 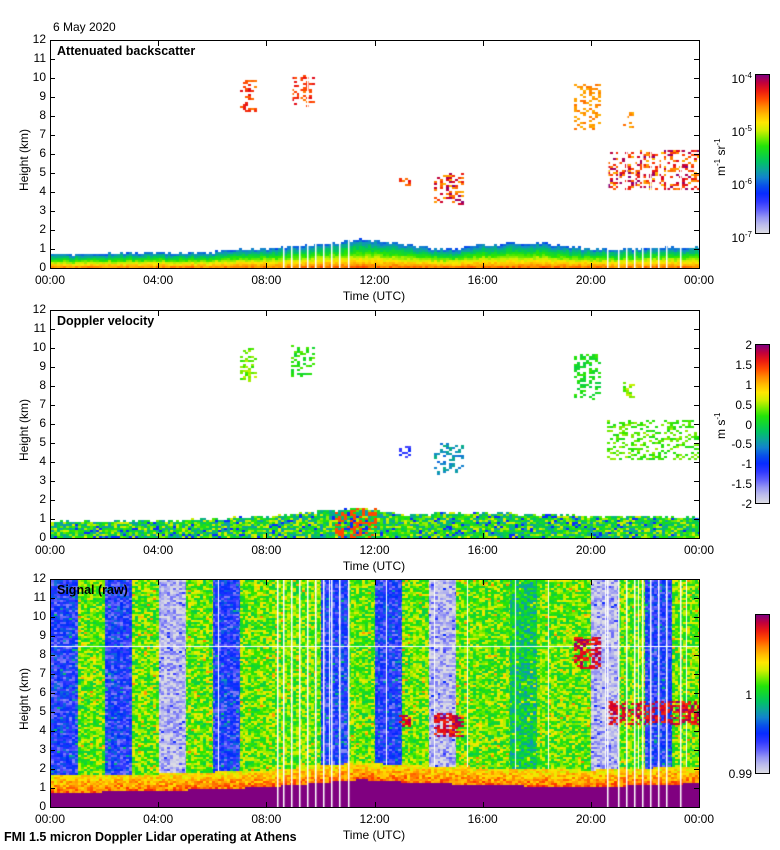 I want to click on y-tick-label: 4, so click(x=42, y=461).